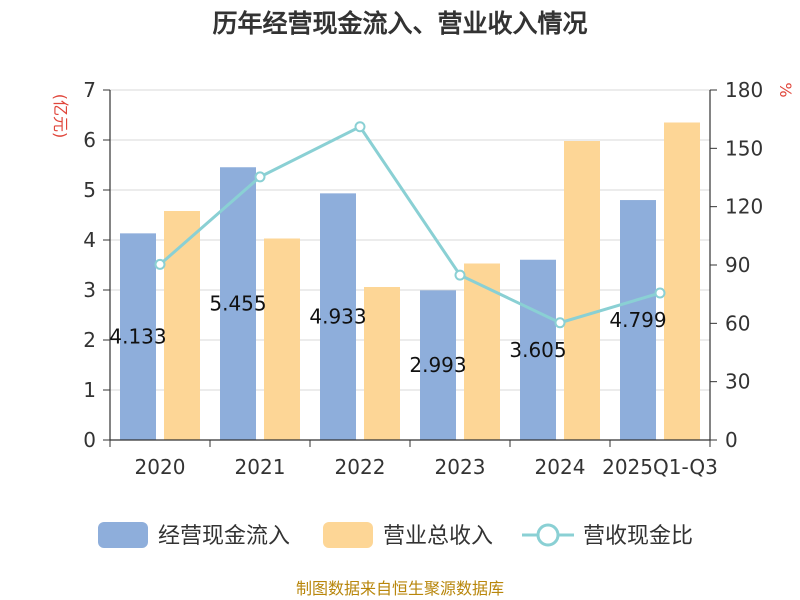  What do you see at coordinates (160, 467) in the screenshot?
I see `x-tick-label: 2020` at bounding box center [160, 467].